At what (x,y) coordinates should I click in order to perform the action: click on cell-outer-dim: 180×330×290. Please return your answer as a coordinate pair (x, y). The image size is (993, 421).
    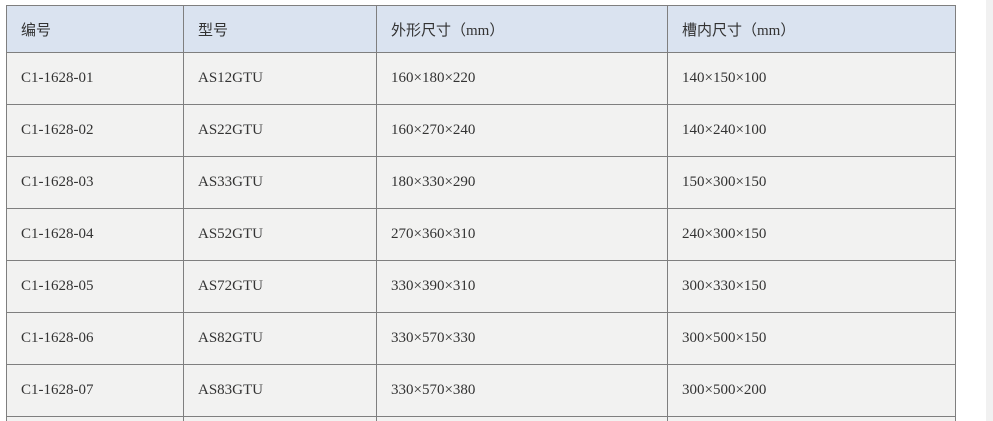
    Looking at the image, I should click on (522, 182).